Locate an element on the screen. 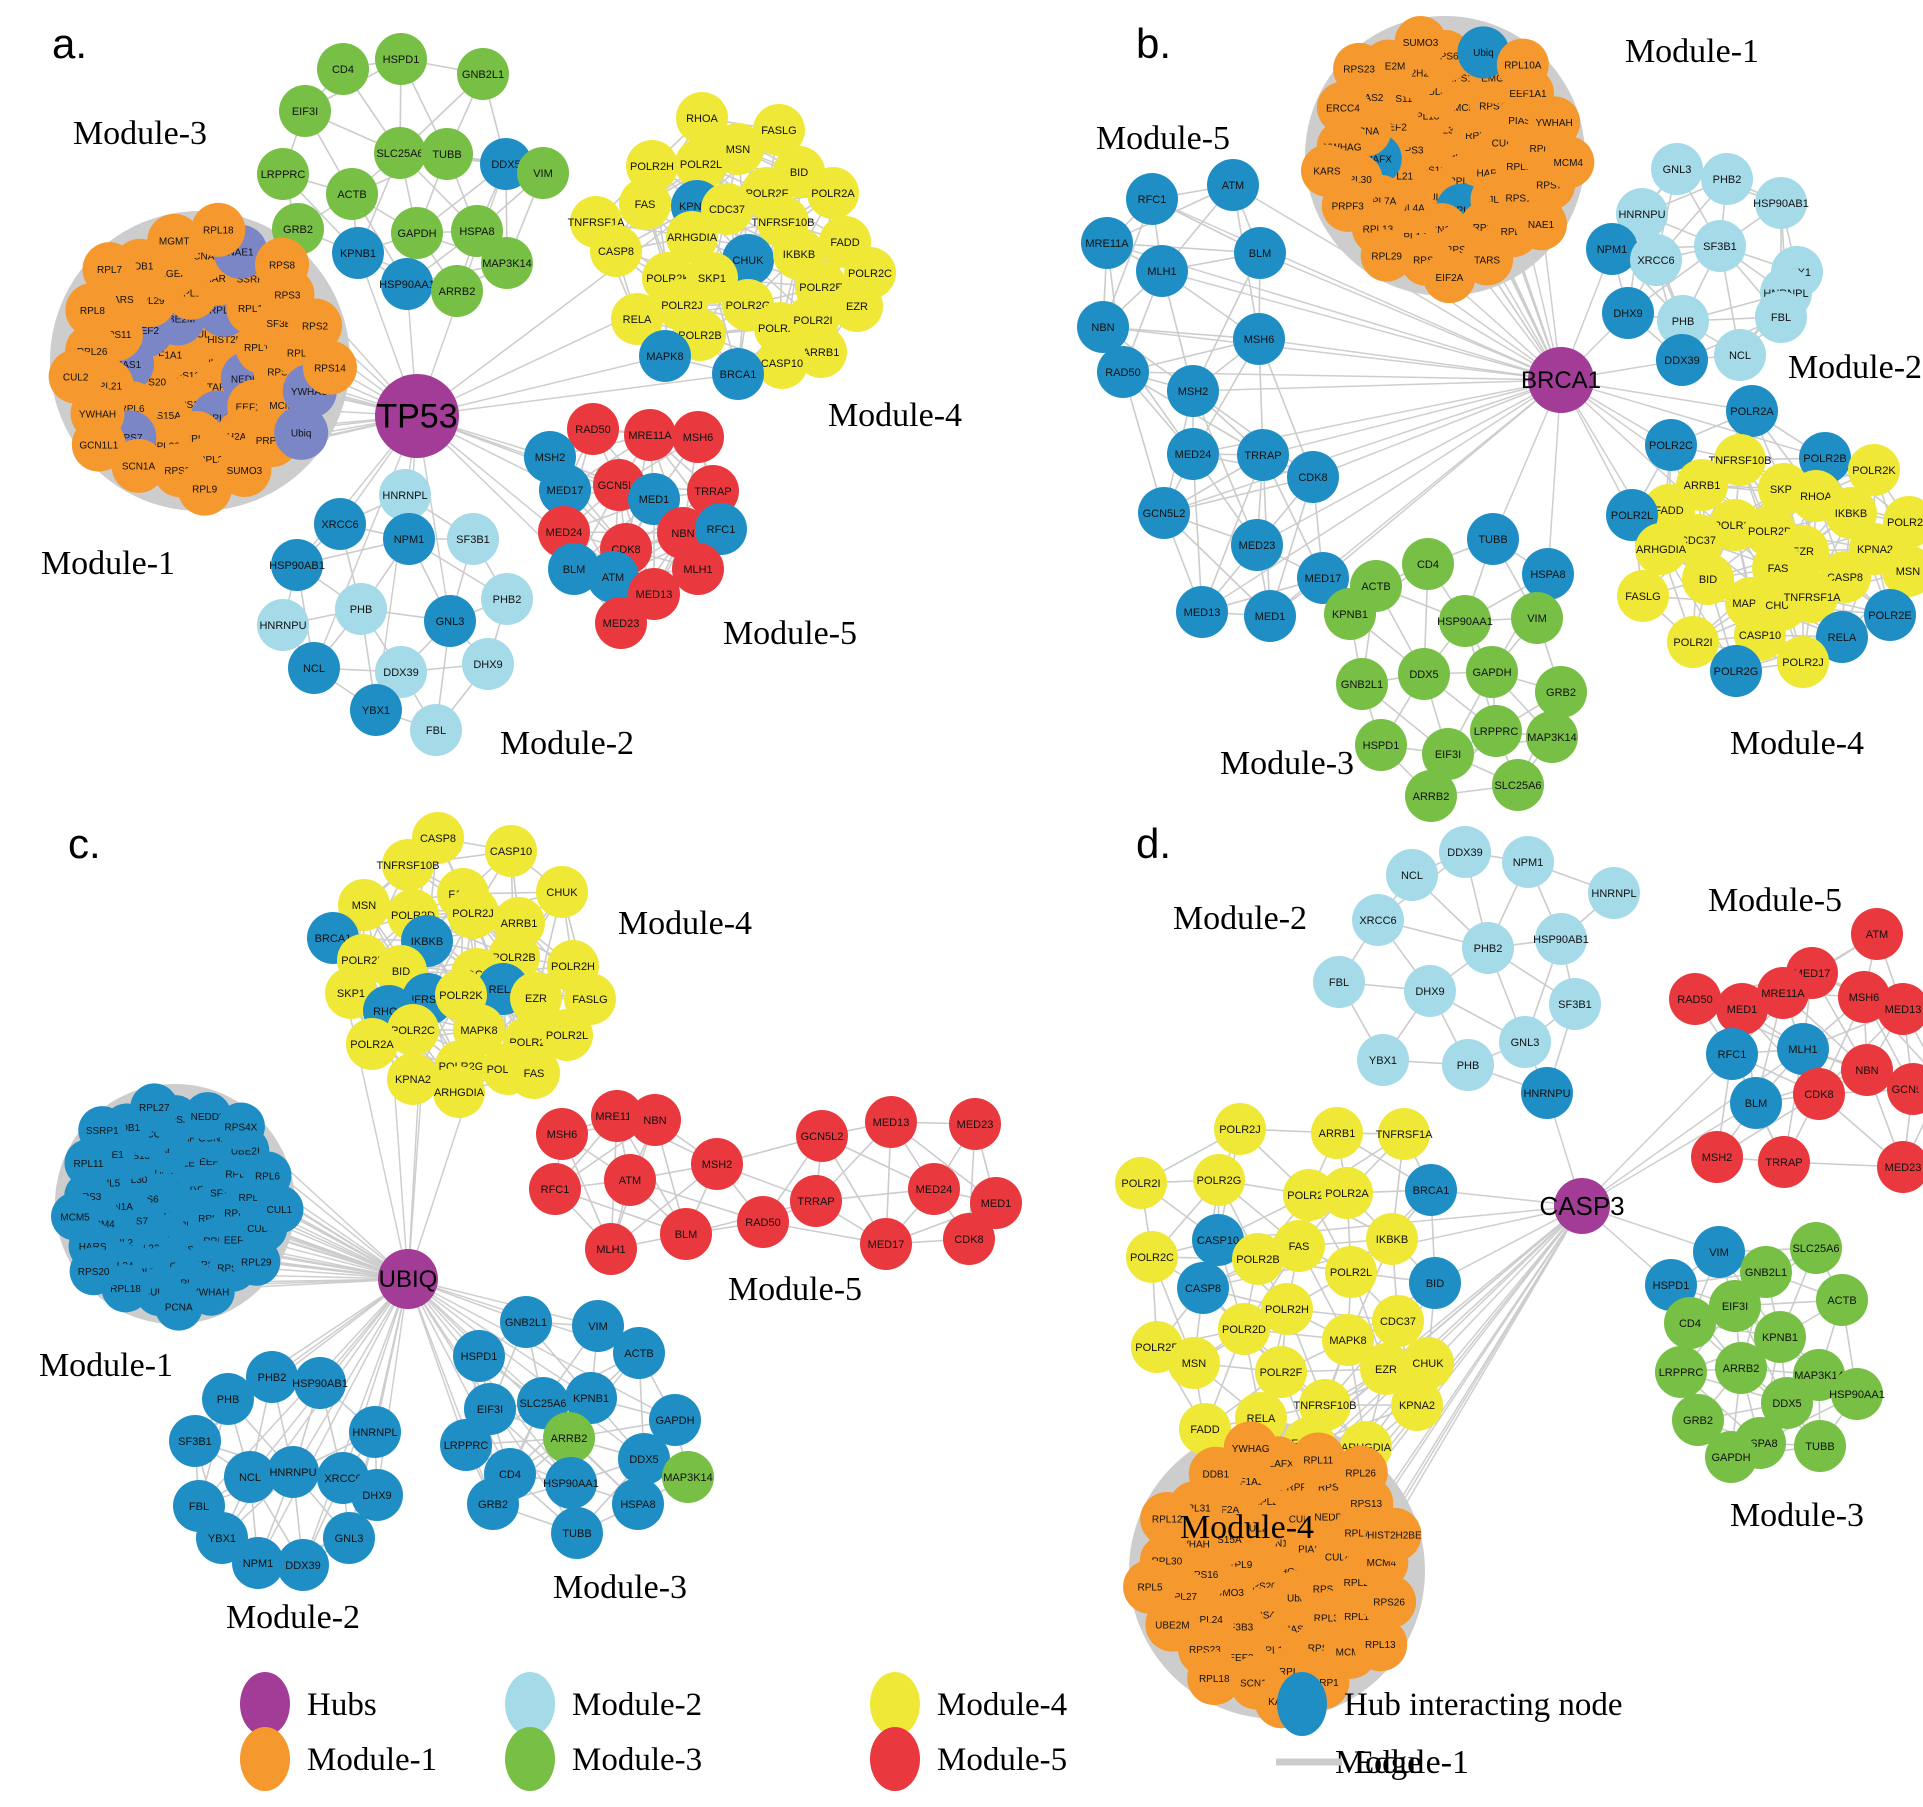 This screenshot has height=1807, width=1923. node-label: MED1 is located at coordinates (996, 1204).